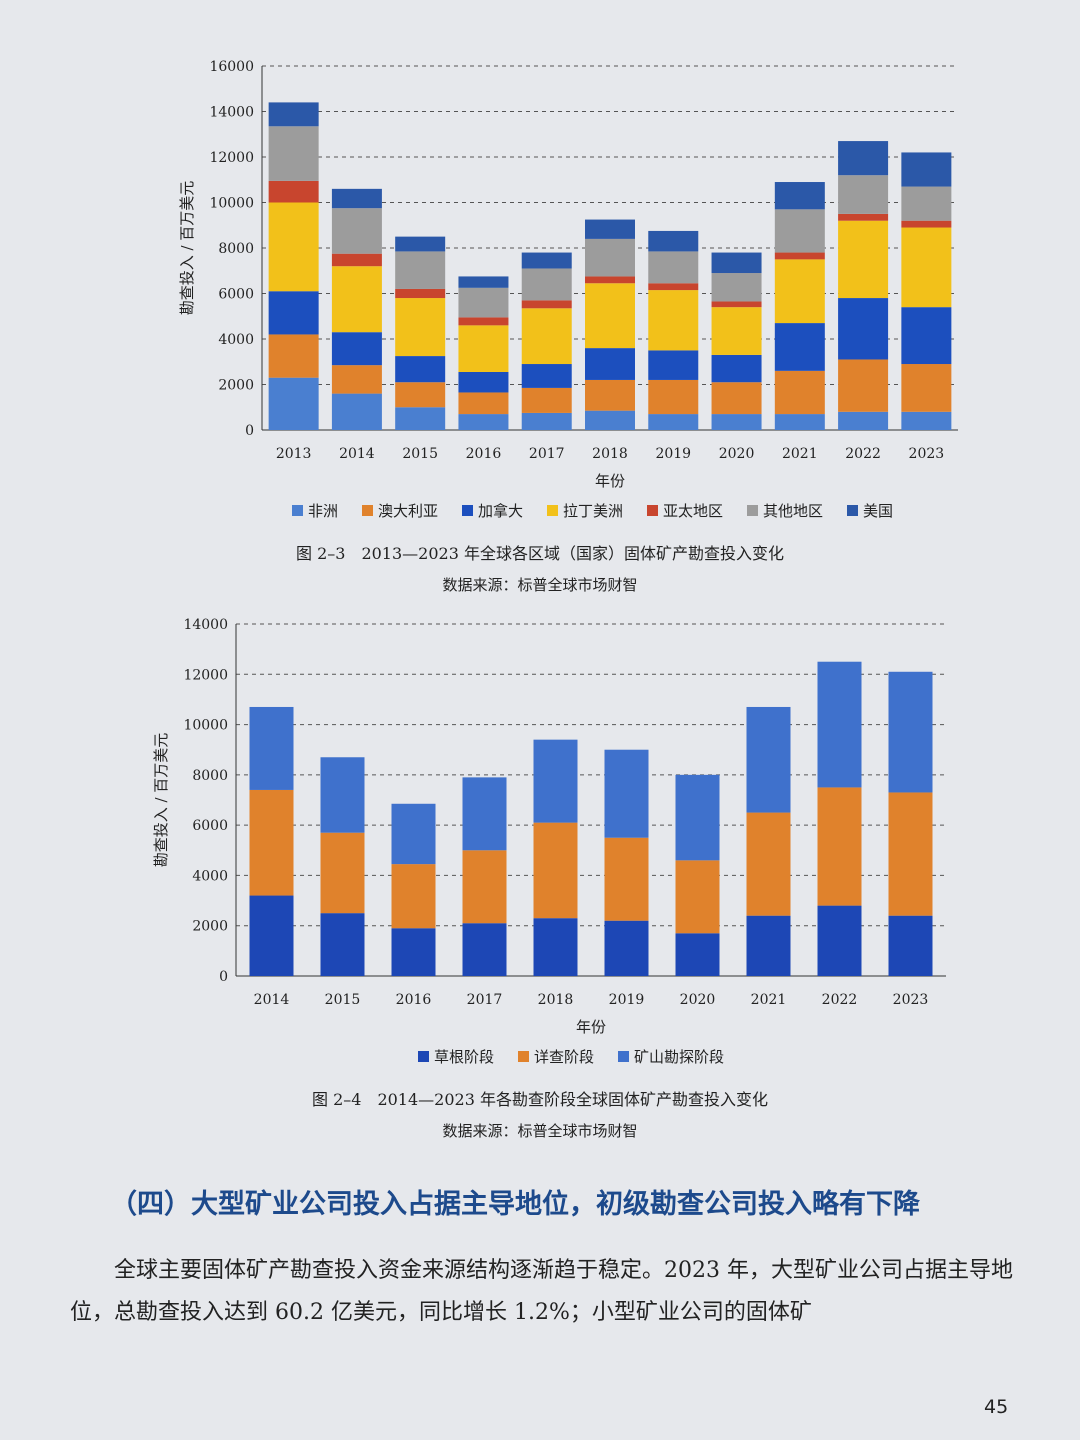  Describe the element at coordinates (187, 248) in the screenshot. I see `y-axis-title: 勘查投入 / 百万美元` at that location.